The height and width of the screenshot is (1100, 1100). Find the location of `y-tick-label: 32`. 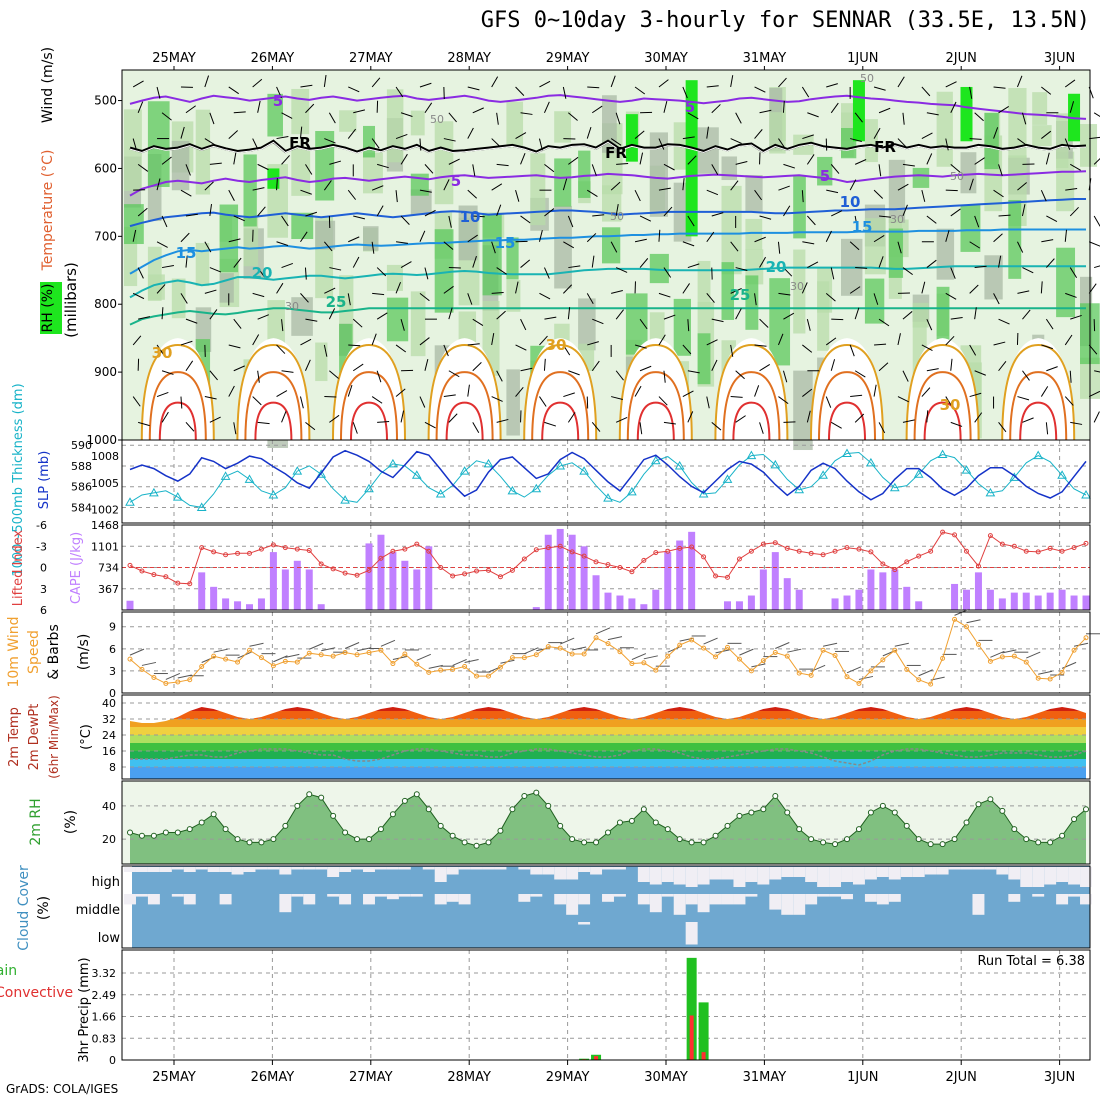

y-tick-label: 32 is located at coordinates (109, 719).